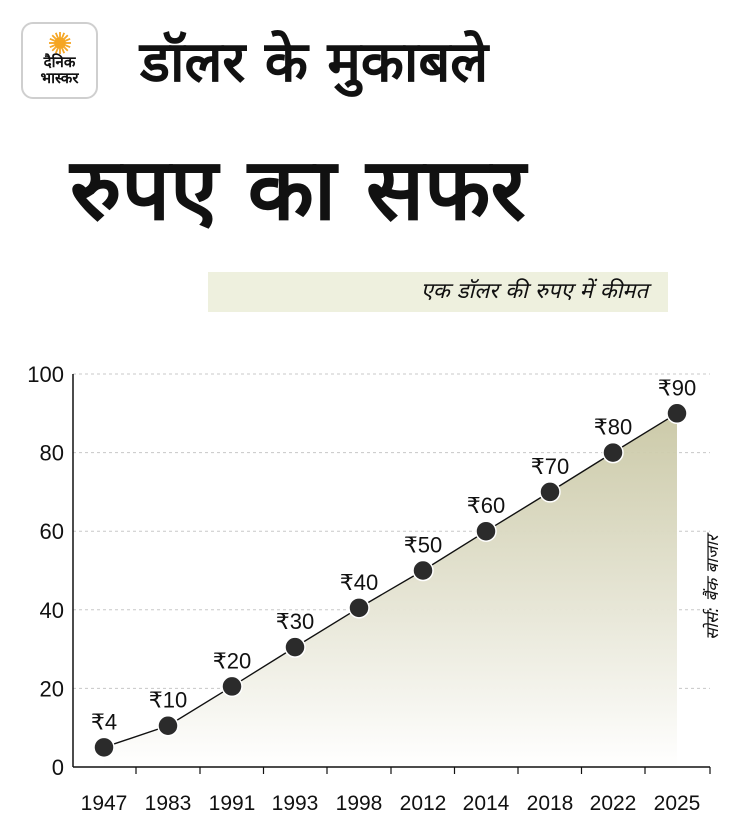  I want to click on subtitle-box: एक डॉलर की रुपए में कीमत, so click(438, 292).